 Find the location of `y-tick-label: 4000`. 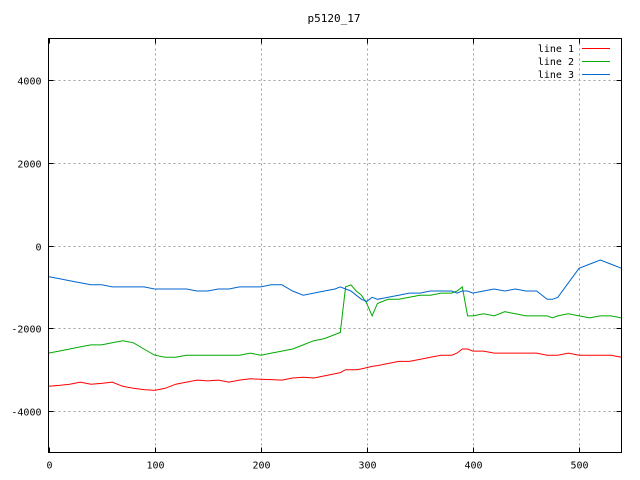

y-tick-label: 4000 is located at coordinates (29, 82).